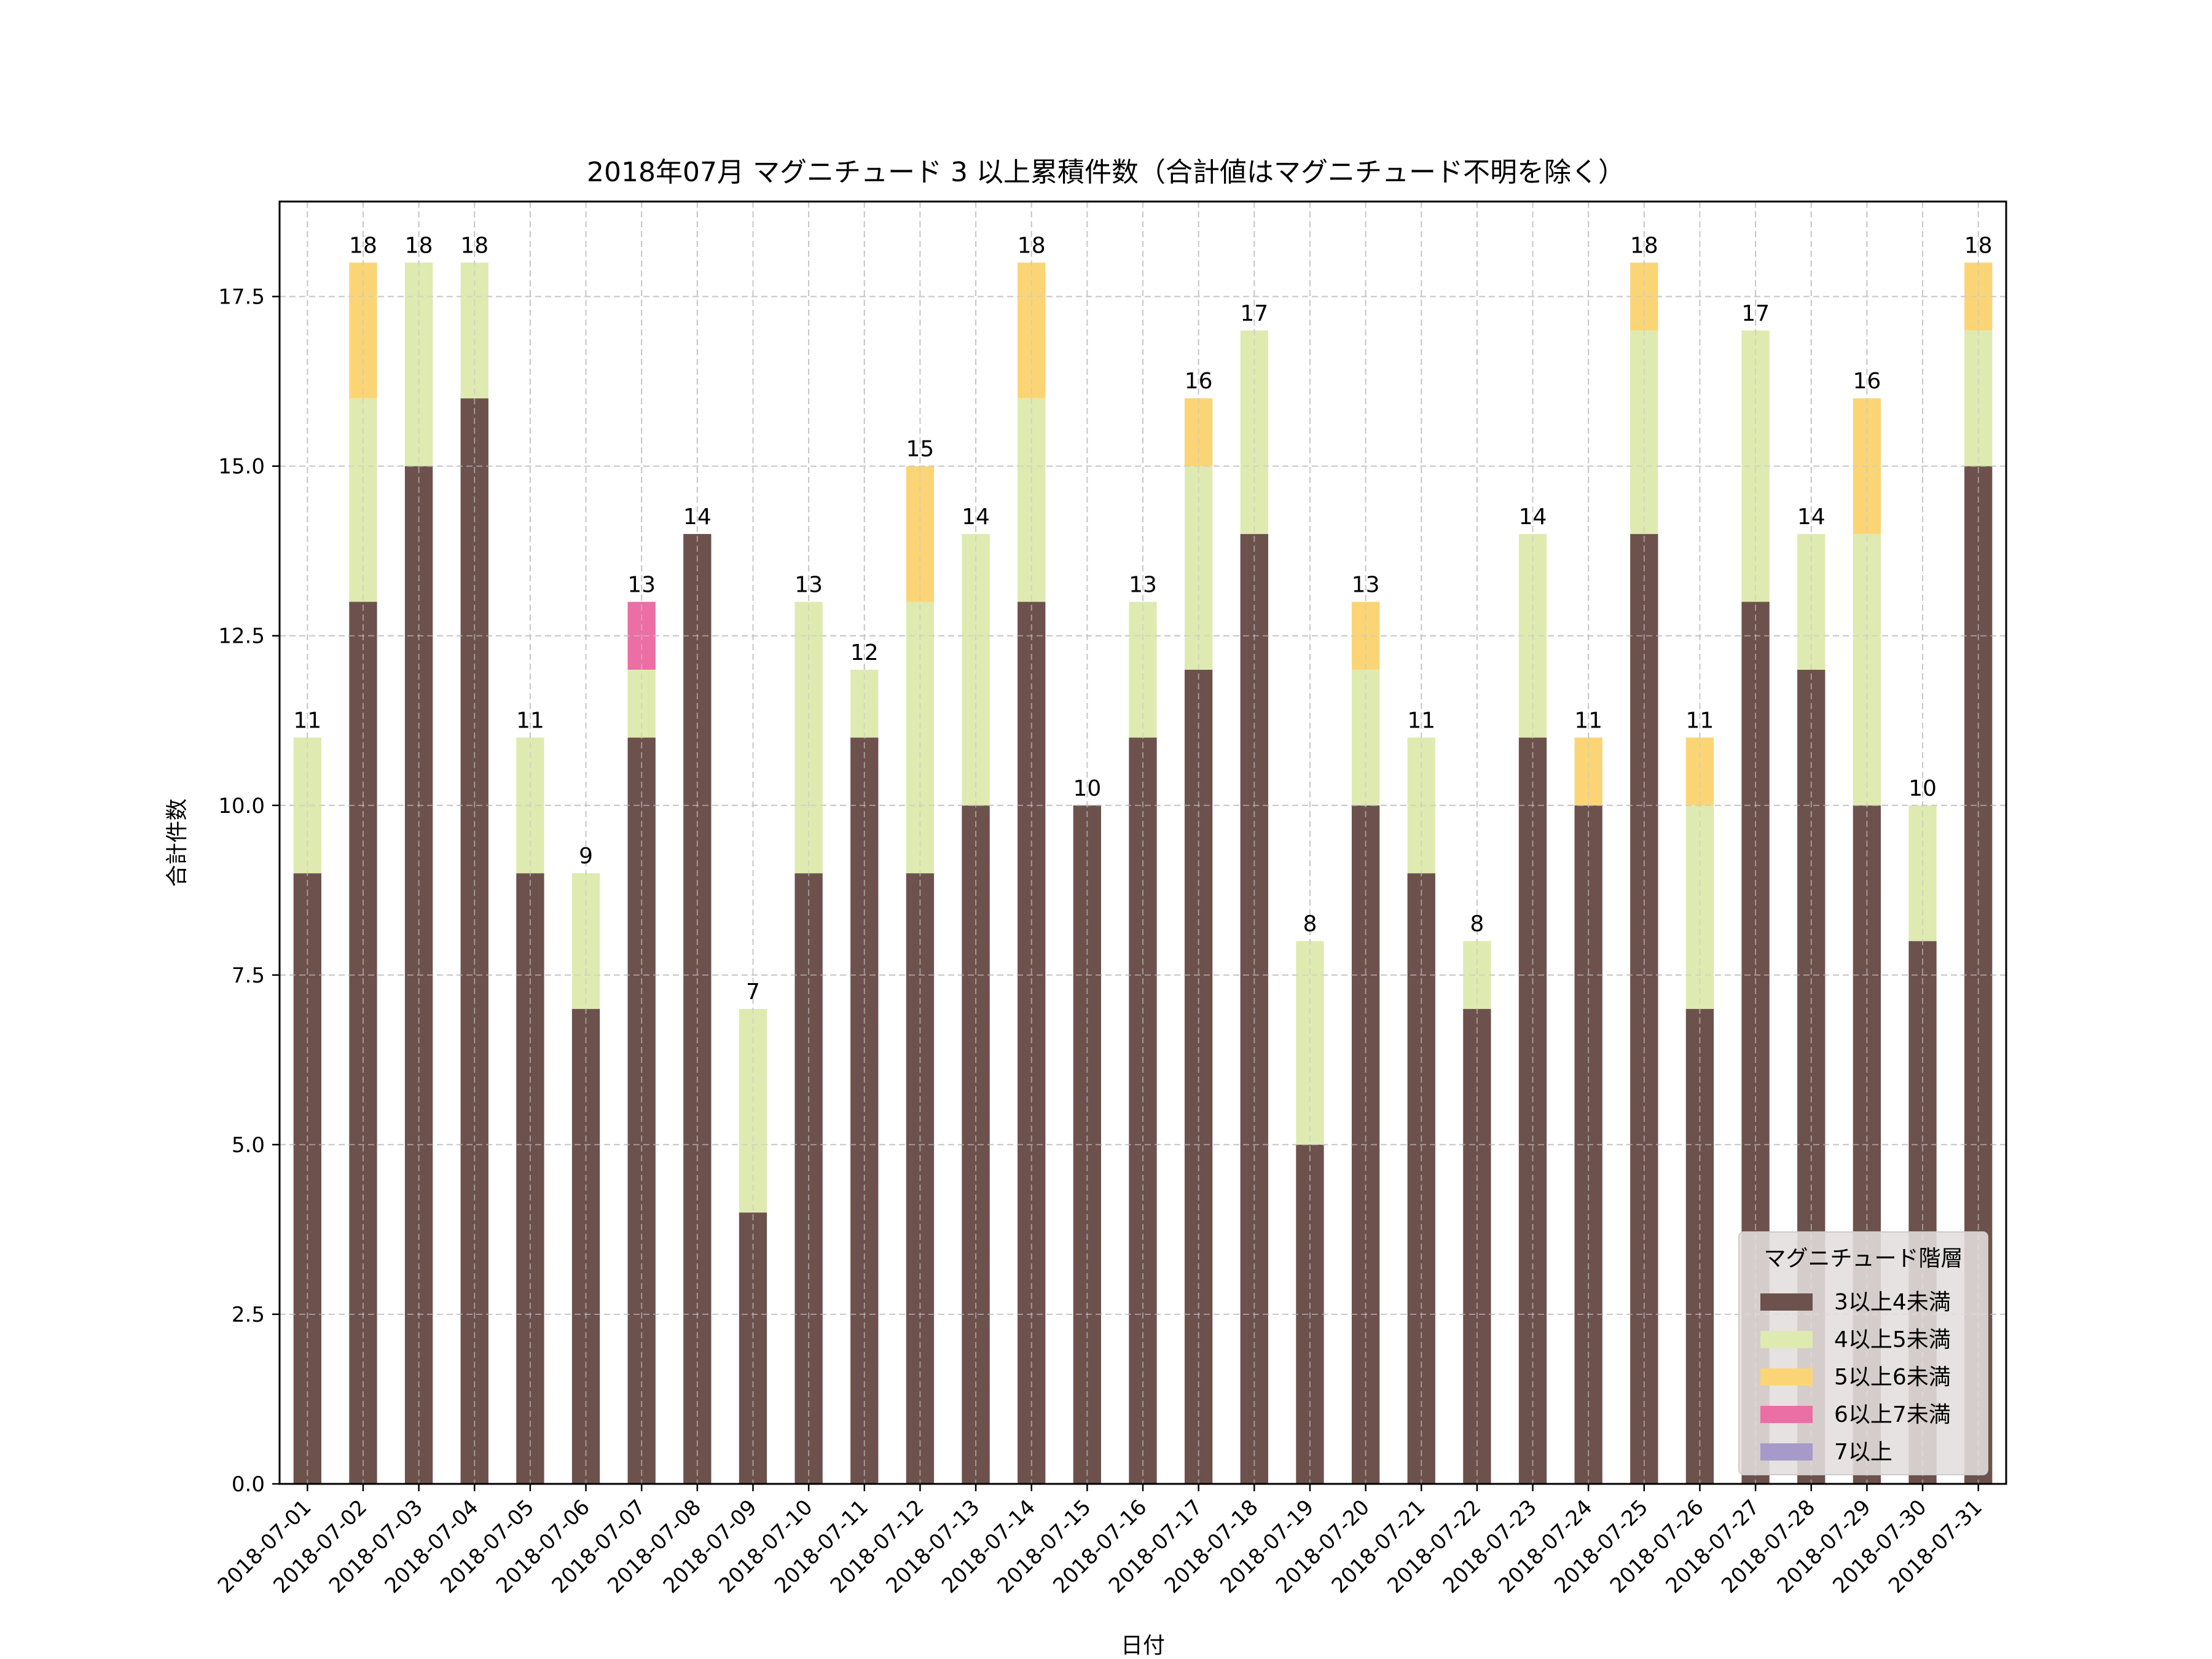 The width and height of the screenshot is (2212, 1659). Describe the element at coordinates (248, 1145) in the screenshot. I see `y-tick-label: 5.0` at that location.